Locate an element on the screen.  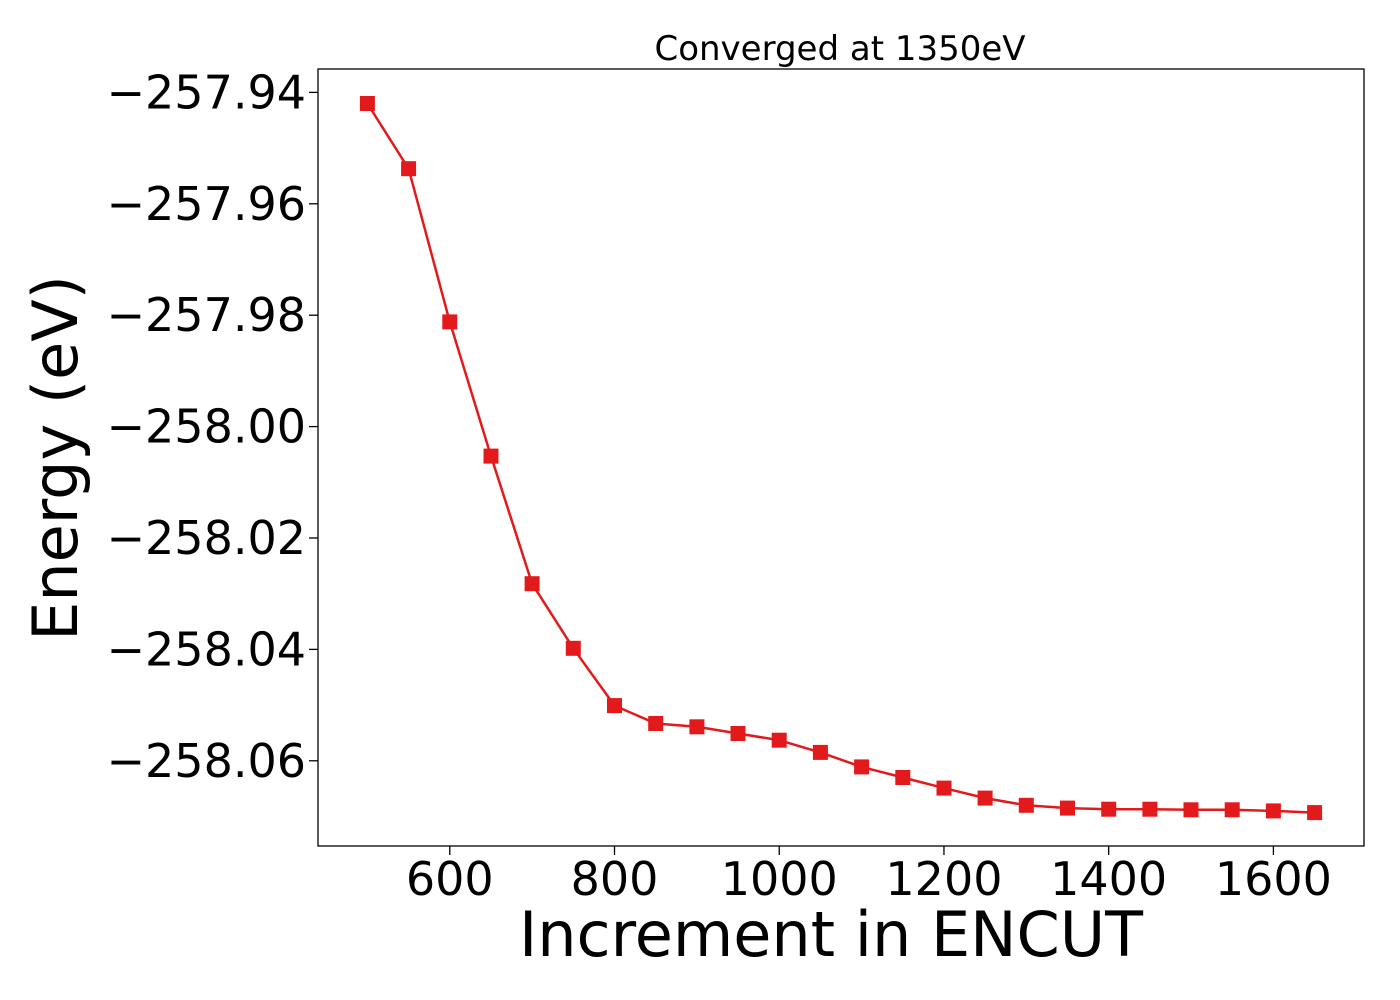
y-tick-label: −257.96 is located at coordinates (207, 204).